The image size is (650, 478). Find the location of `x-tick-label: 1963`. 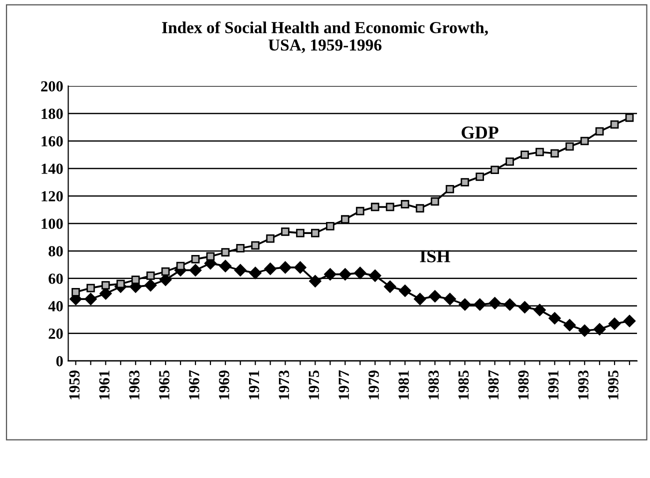

x-tick-label: 1963 is located at coordinates (134, 385).